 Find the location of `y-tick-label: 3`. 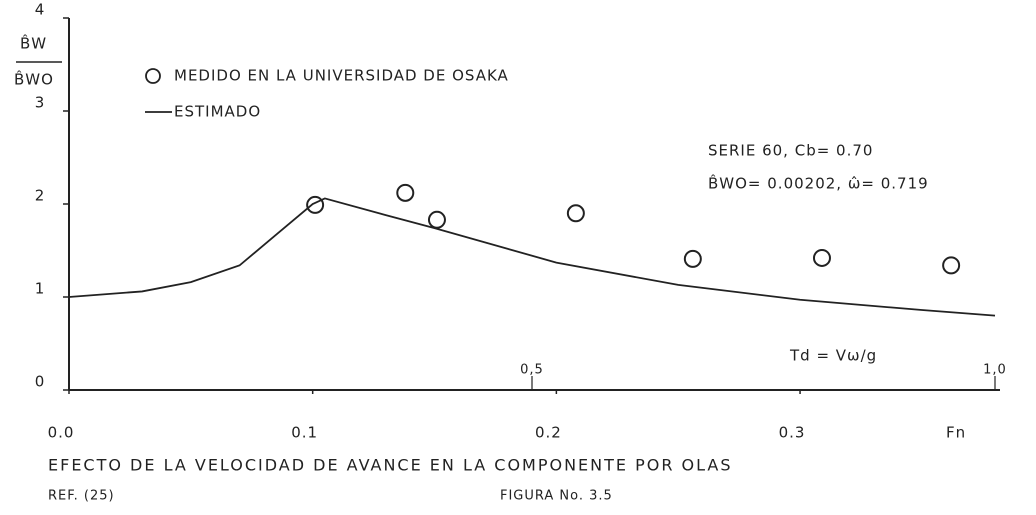

y-tick-label: 3 is located at coordinates (40, 103).